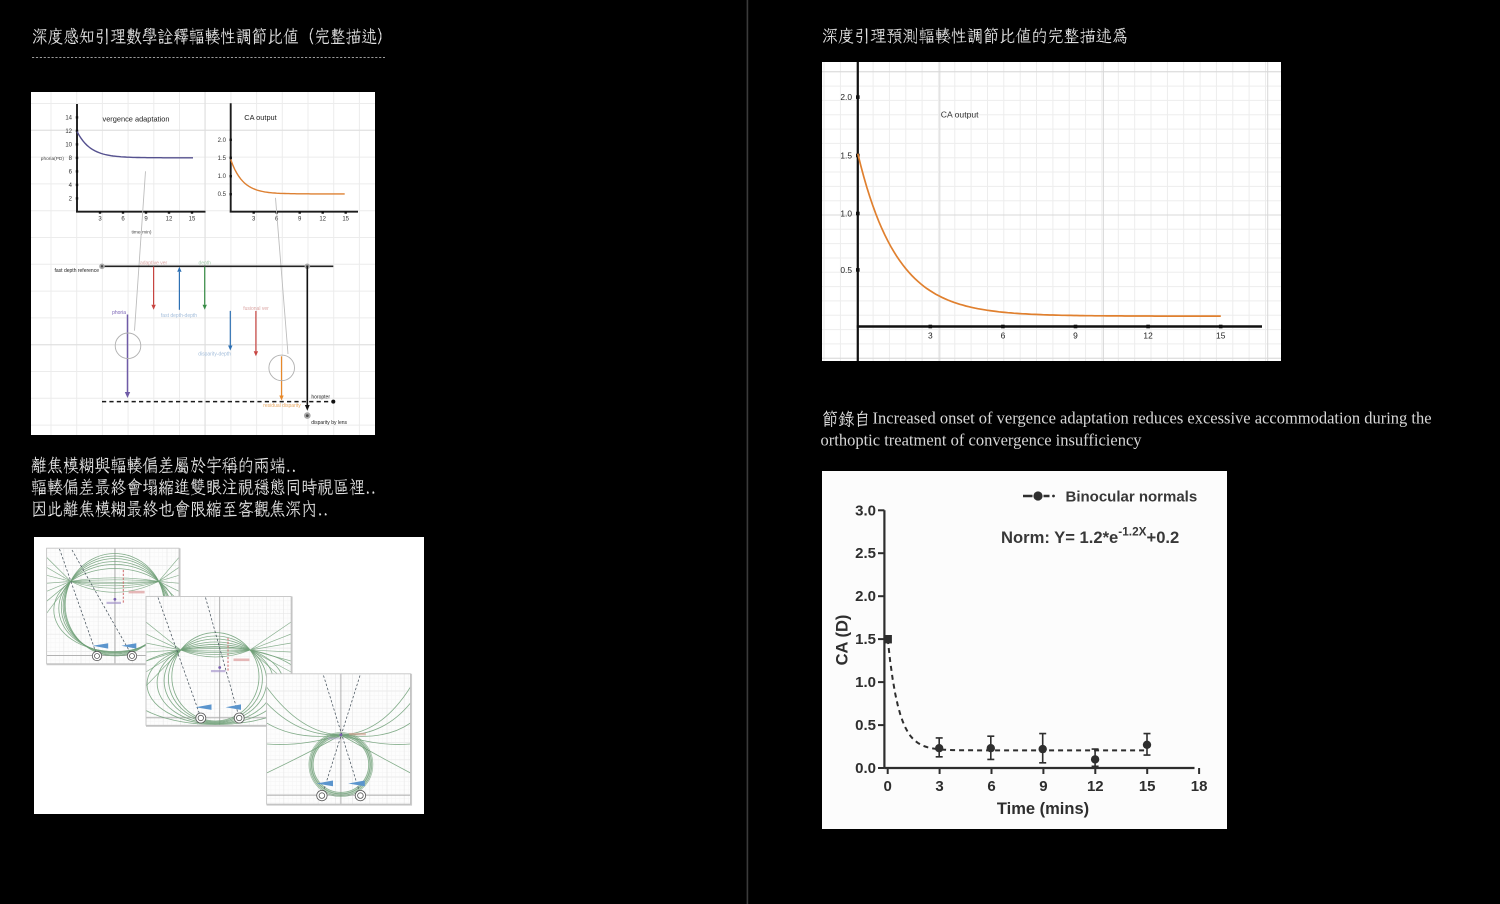 This screenshot has height=904, width=1500. What do you see at coordinates (77, 271) in the screenshot?
I see `svg-text: fast depth reference` at bounding box center [77, 271].